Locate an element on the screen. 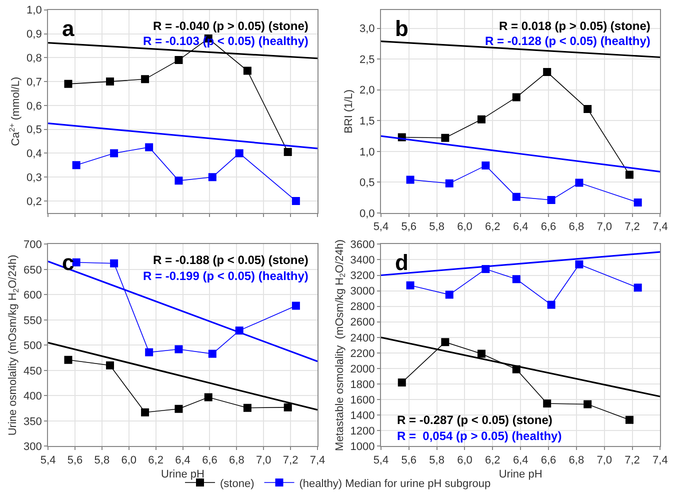 The width and height of the screenshot is (676, 504). y-tick-label: 3,0 is located at coordinates (367, 29).